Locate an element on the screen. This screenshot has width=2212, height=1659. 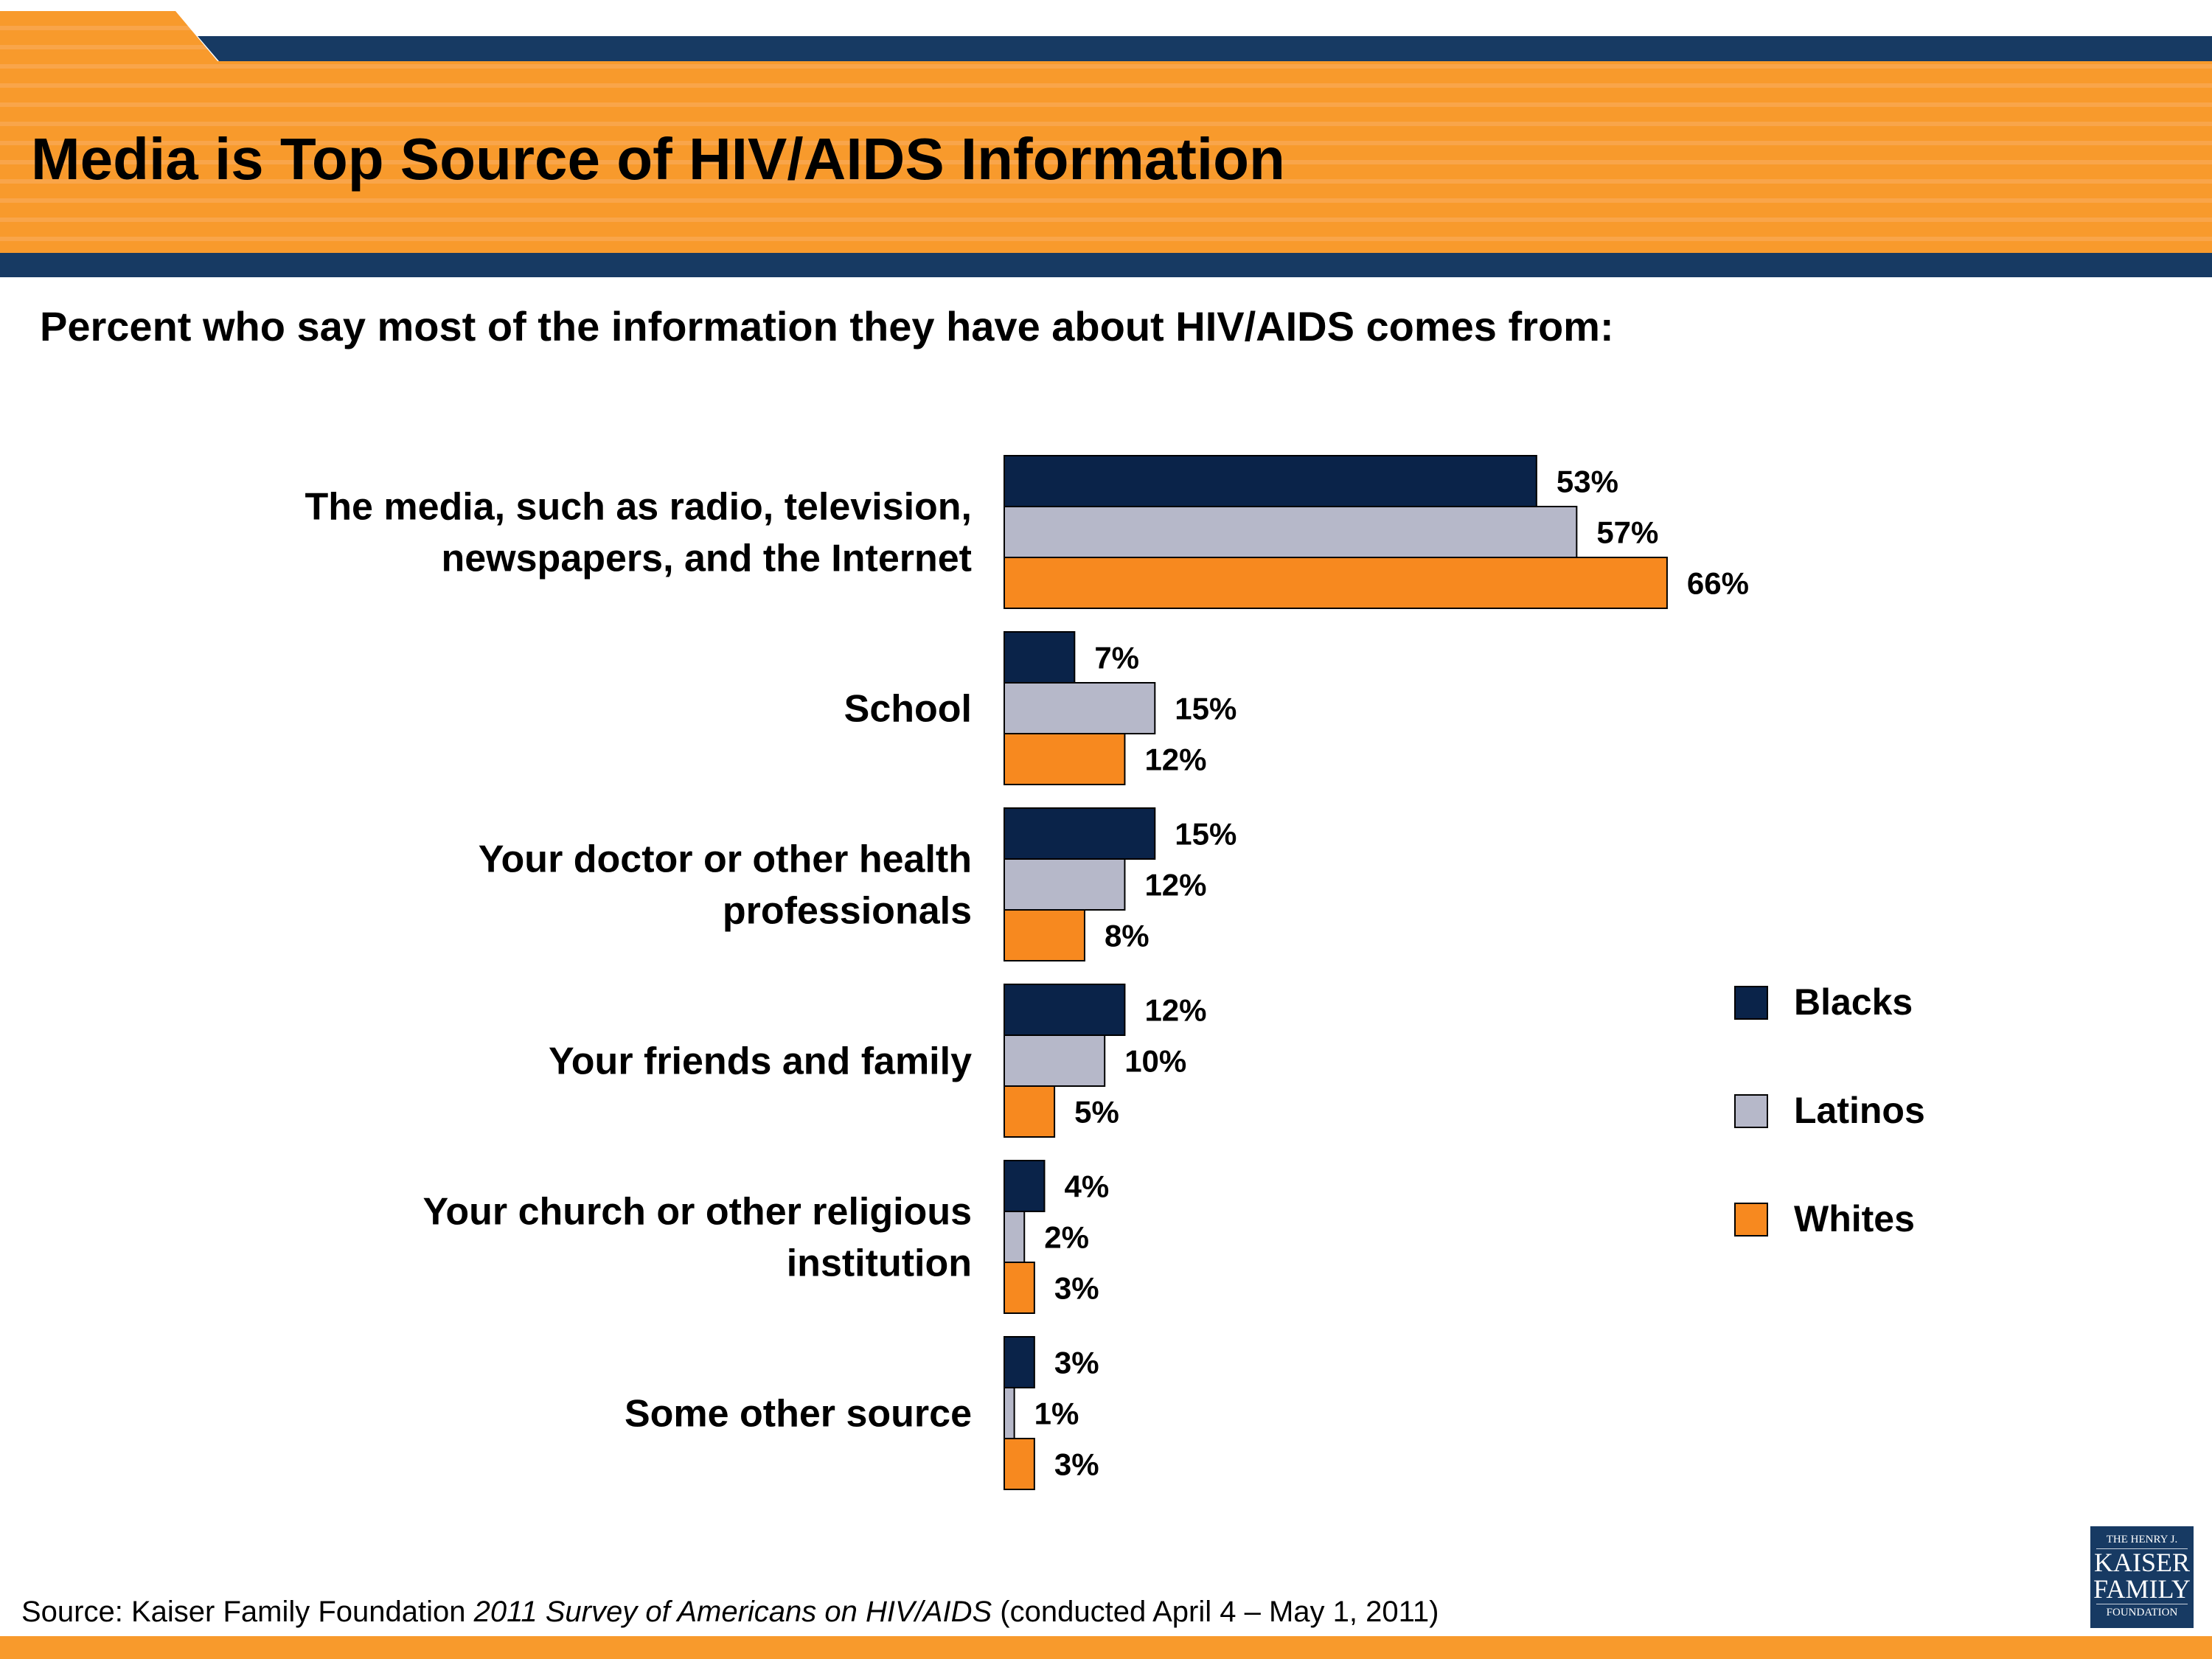
category-label: Your doctor or other health is located at coordinates (725, 859).